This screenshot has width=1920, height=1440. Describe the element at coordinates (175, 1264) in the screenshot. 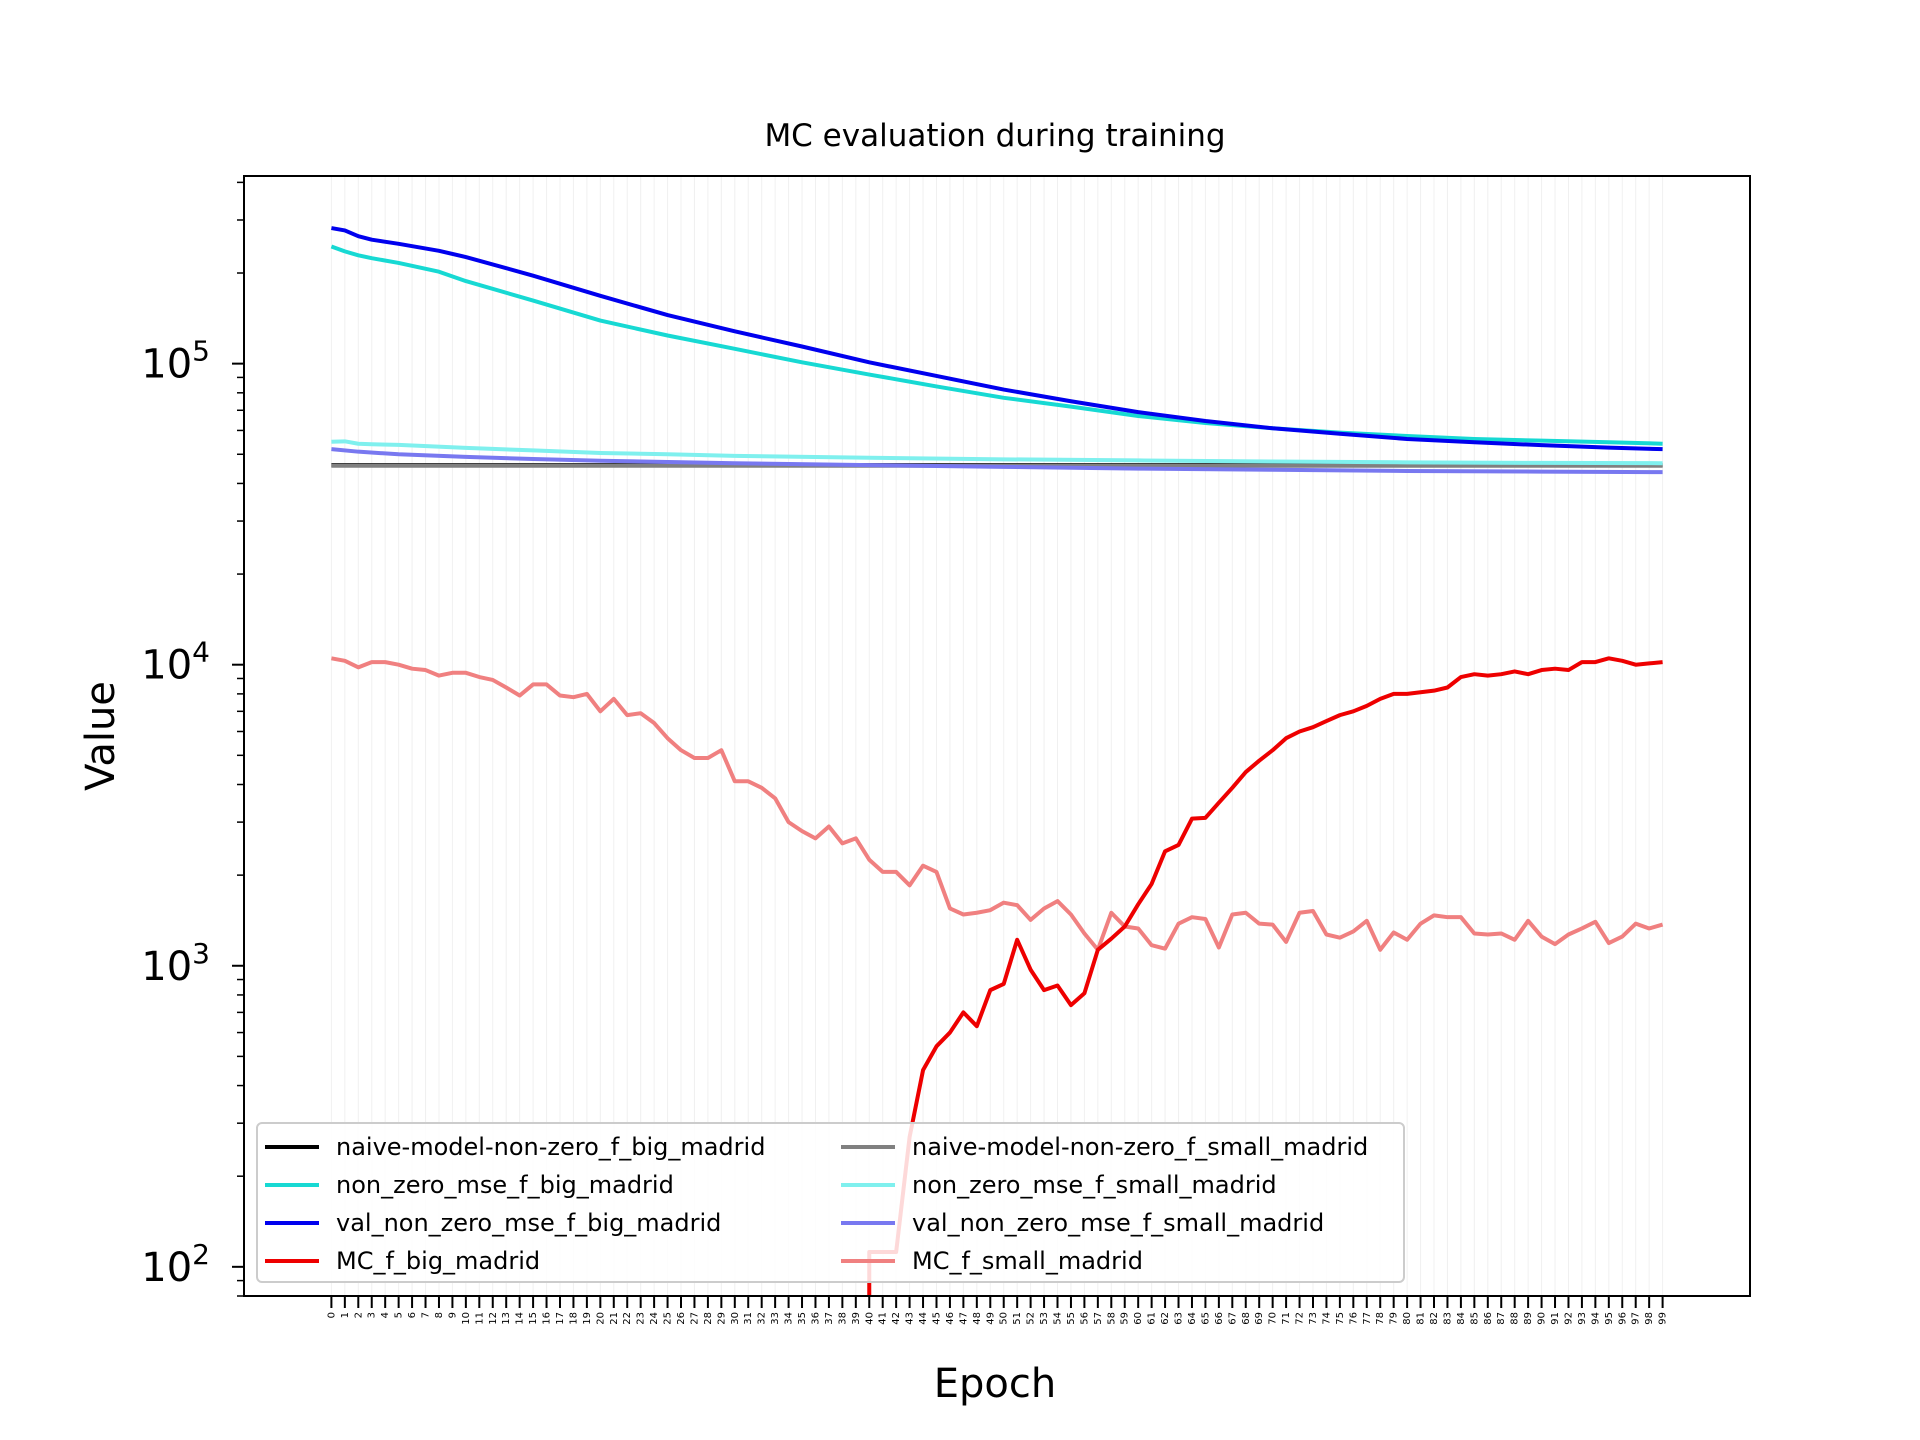

I see `y-tick-label-100: 102` at that location.